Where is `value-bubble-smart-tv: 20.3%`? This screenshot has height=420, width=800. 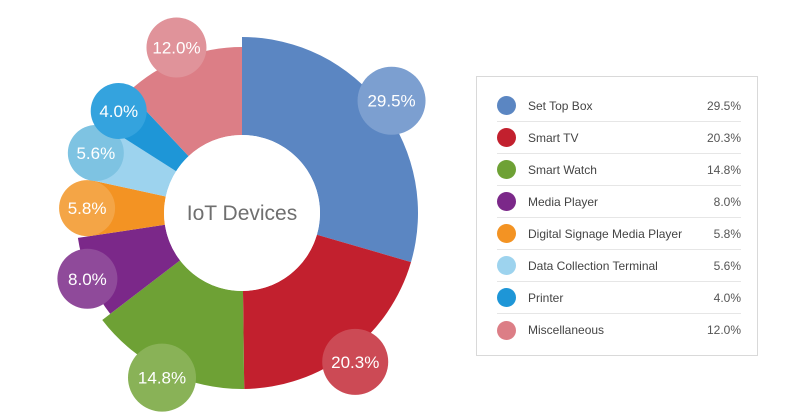 value-bubble-smart-tv: 20.3% is located at coordinates (355, 361).